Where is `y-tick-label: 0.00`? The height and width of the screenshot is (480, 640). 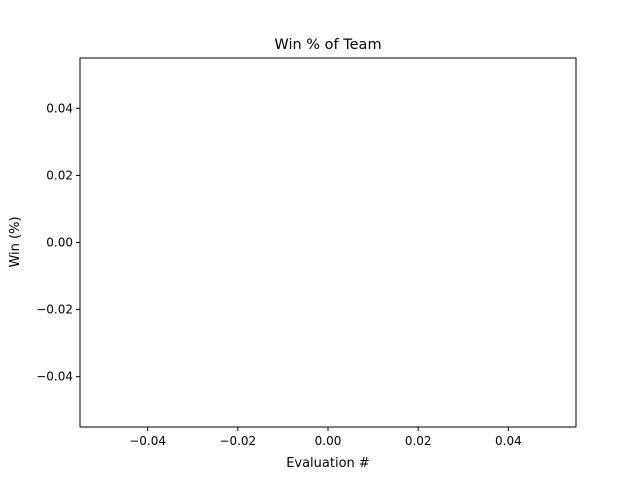
y-tick-label: 0.00 is located at coordinates (59, 243).